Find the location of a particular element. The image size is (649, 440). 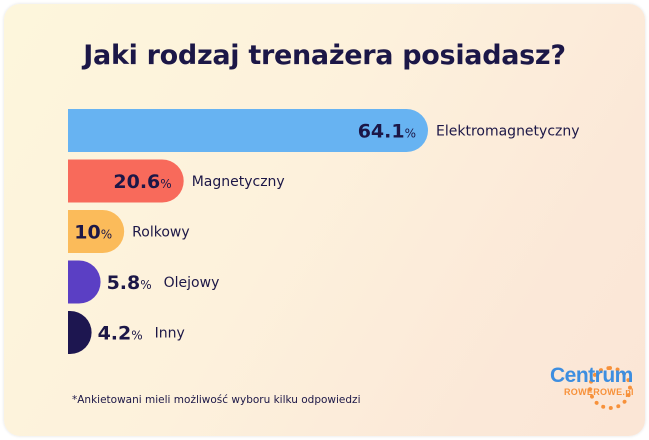

bar-inny is located at coordinates (80, 332).